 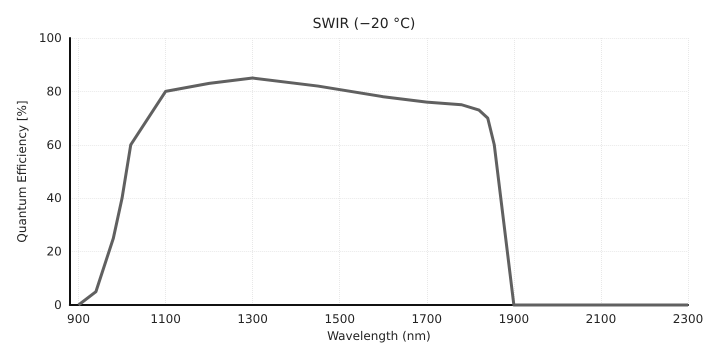 I want to click on y-tick-label: 100, so click(x=50, y=38).